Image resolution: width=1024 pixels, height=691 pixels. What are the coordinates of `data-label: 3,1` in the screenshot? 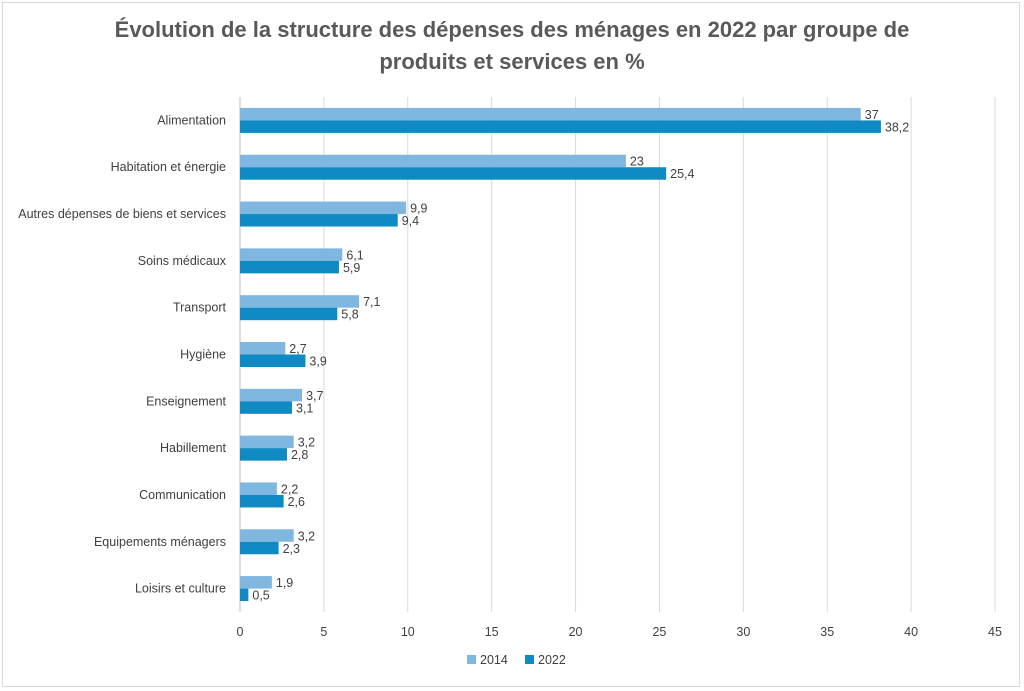 It's located at (304, 408).